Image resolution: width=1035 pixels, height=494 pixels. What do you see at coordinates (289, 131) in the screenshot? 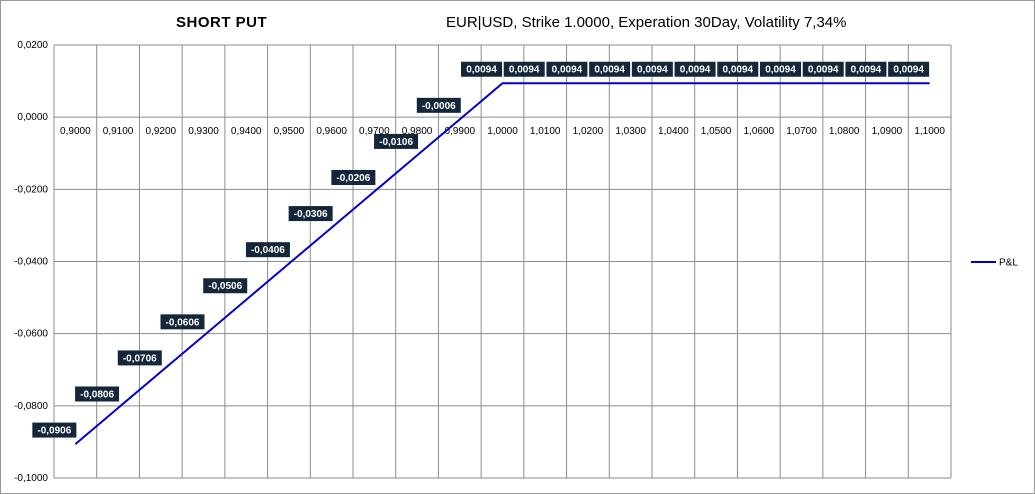
I see `x-tick-label: 0,9500` at bounding box center [289, 131].